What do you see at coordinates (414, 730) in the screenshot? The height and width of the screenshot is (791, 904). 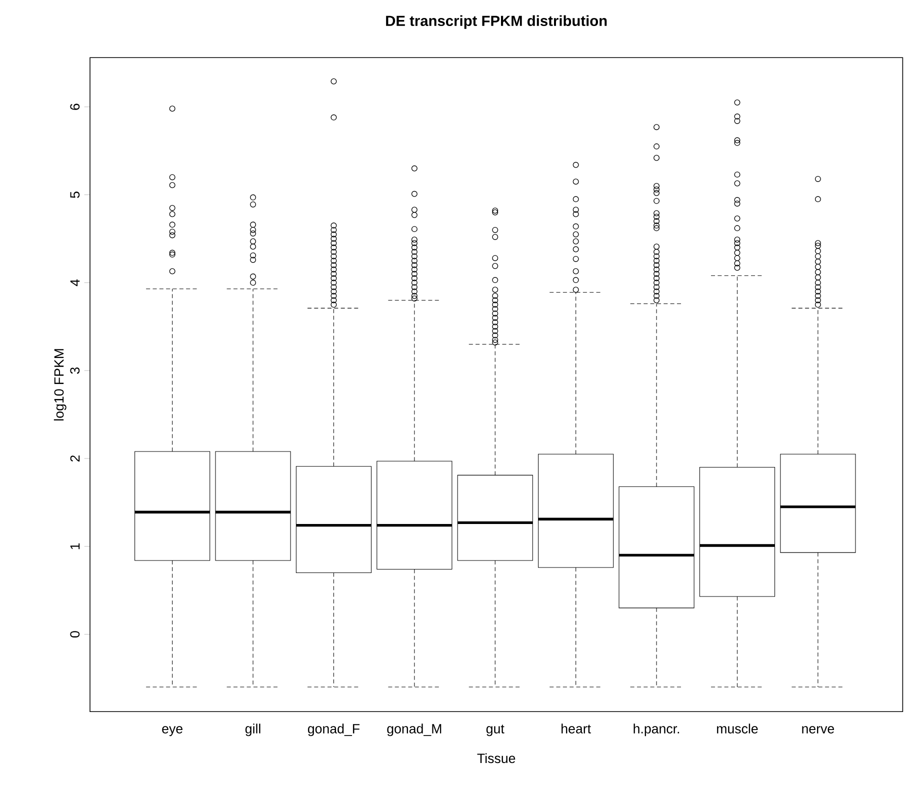 I see `x-tick-label: gonad_M` at bounding box center [414, 730].